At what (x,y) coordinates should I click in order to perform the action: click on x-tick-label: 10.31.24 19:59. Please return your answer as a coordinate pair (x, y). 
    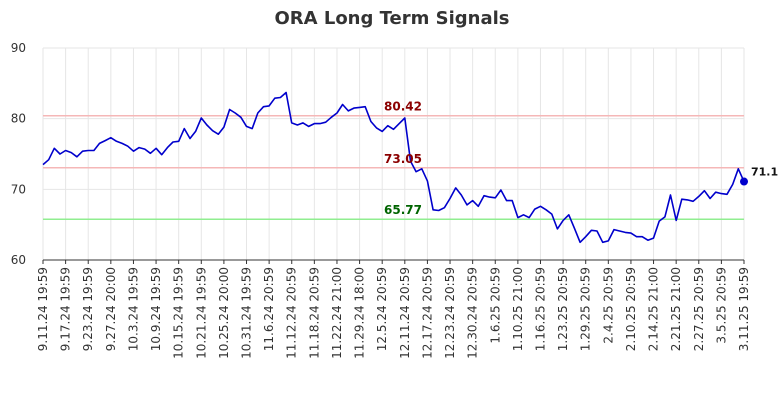
    Looking at the image, I should click on (247, 313).